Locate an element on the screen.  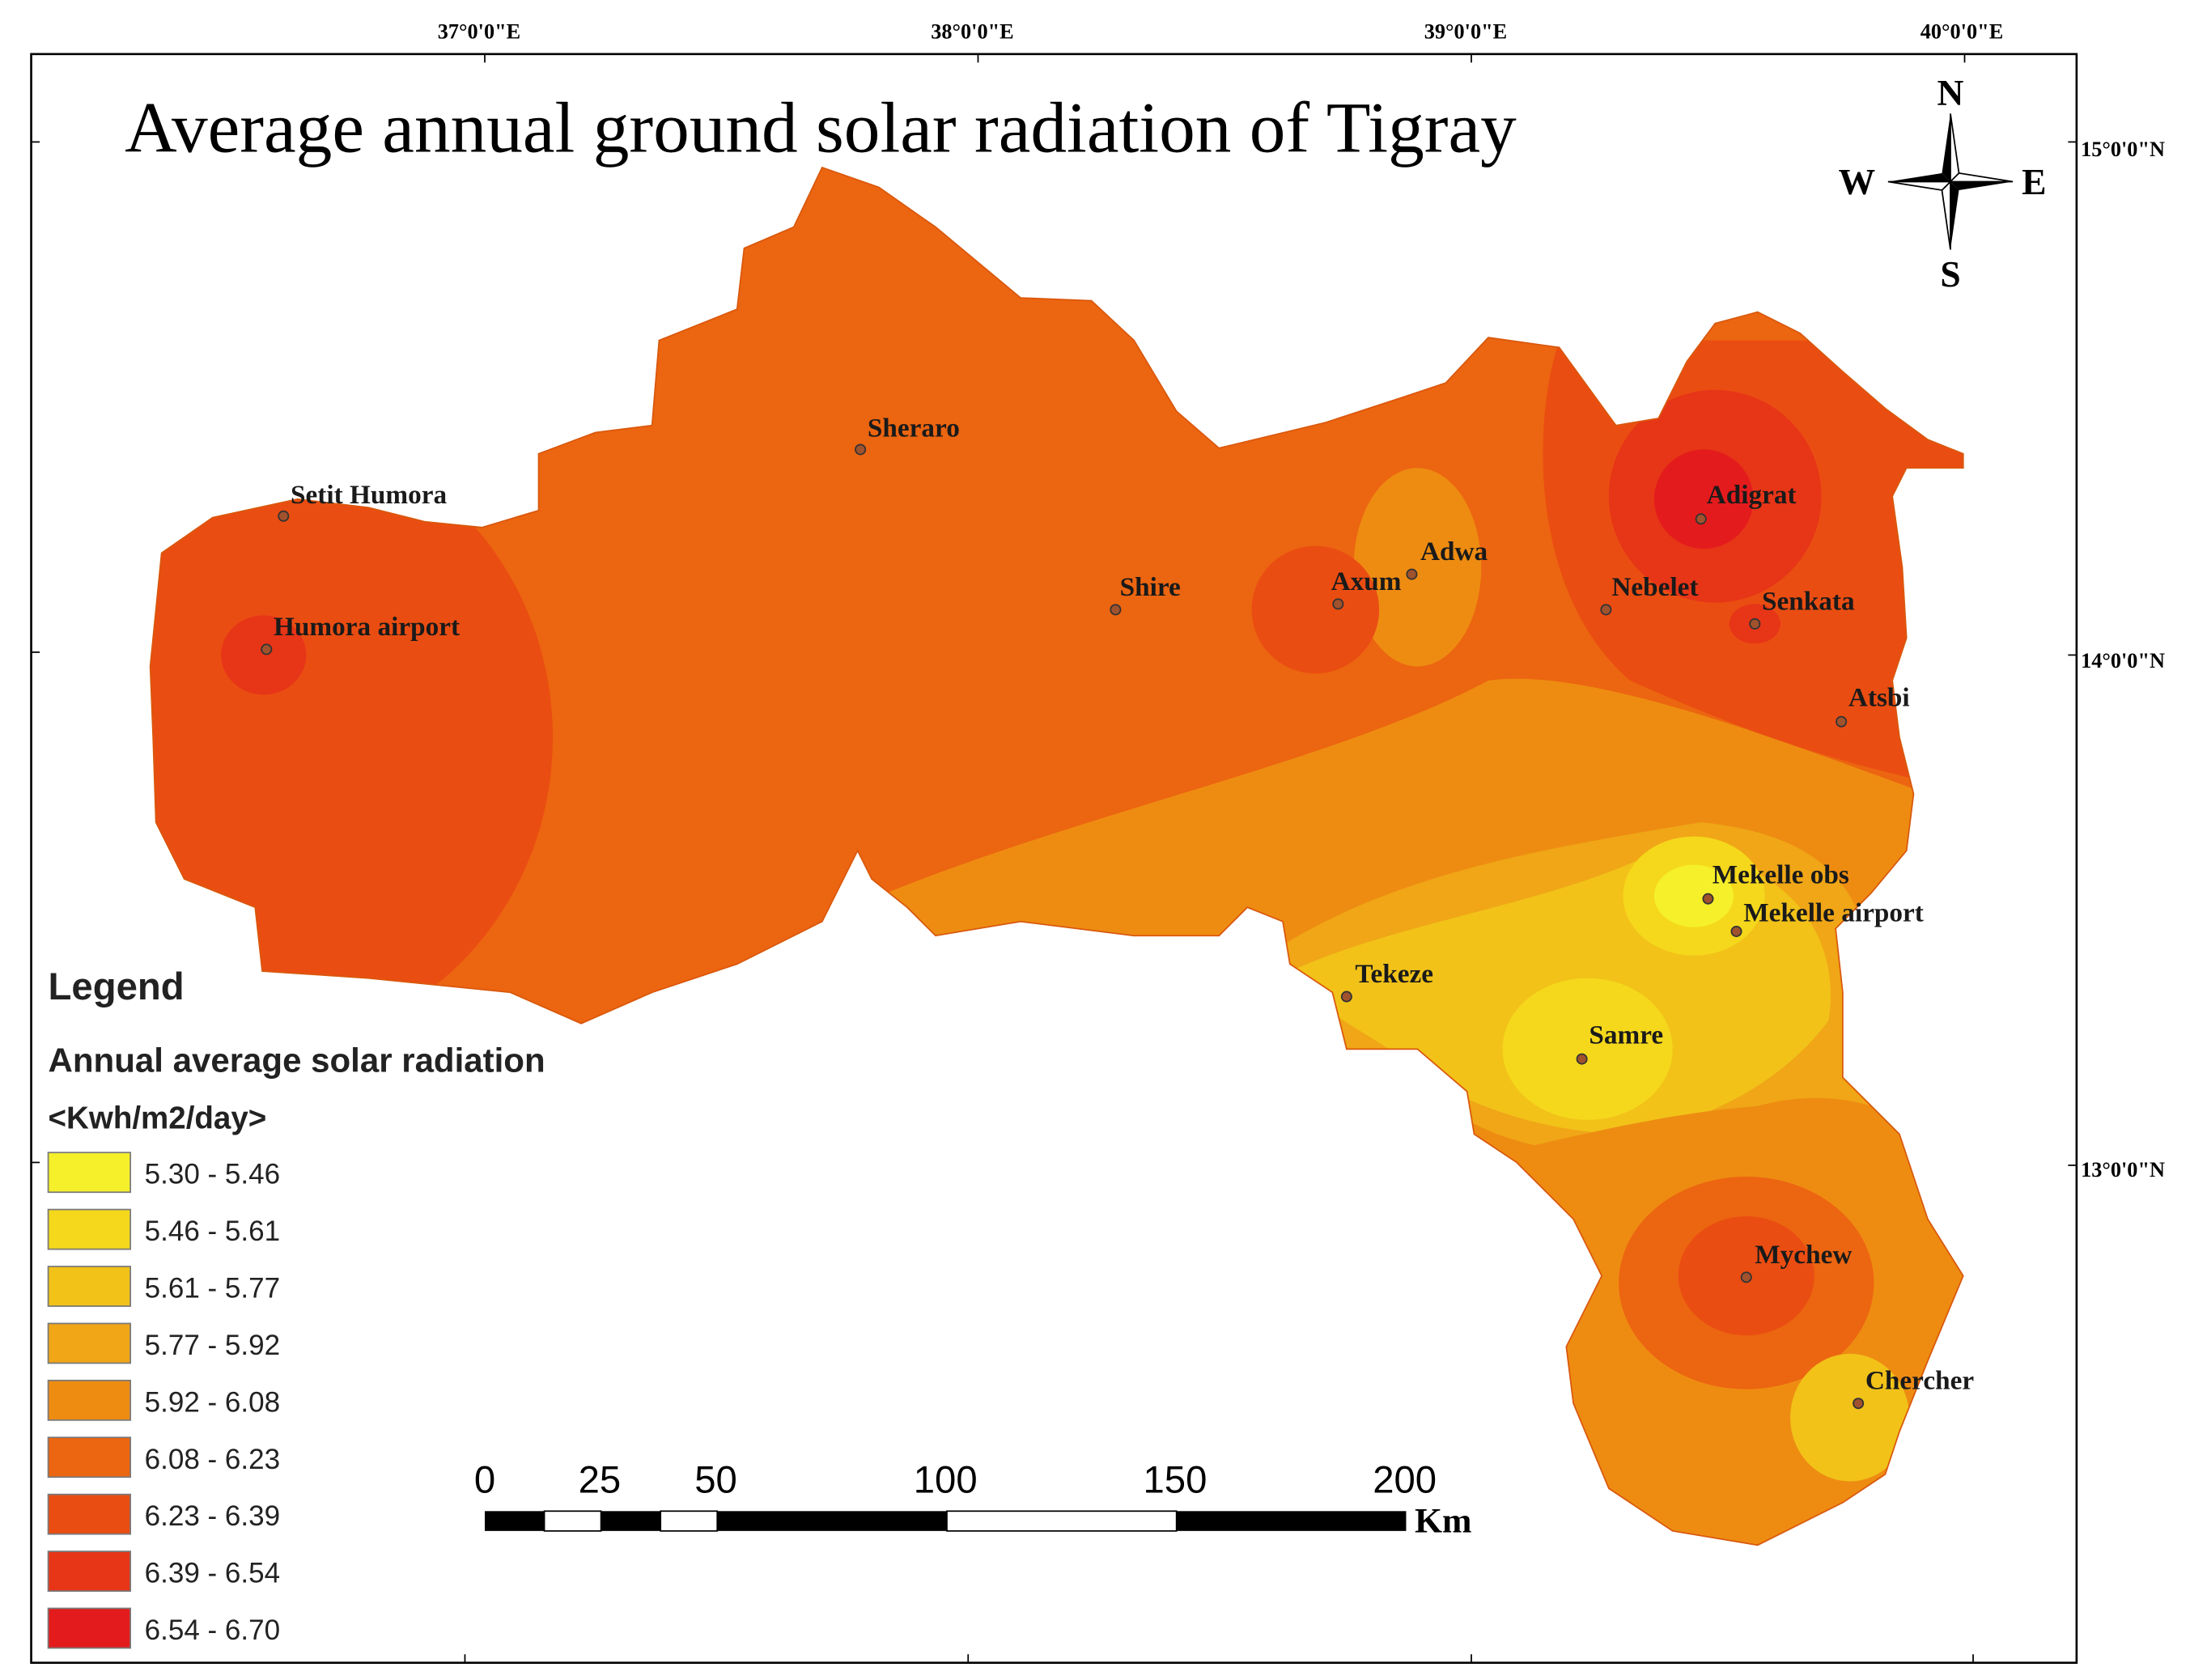
station-label: Senkata is located at coordinates (1808, 601).